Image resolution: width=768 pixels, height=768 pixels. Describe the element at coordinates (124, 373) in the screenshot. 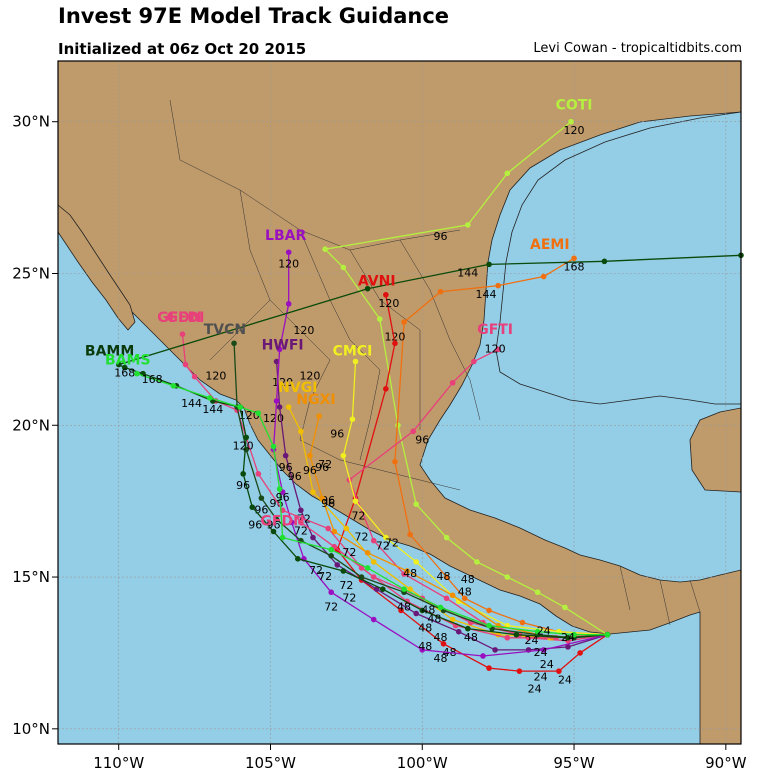

I see `forecast-hour-label: 168` at that location.